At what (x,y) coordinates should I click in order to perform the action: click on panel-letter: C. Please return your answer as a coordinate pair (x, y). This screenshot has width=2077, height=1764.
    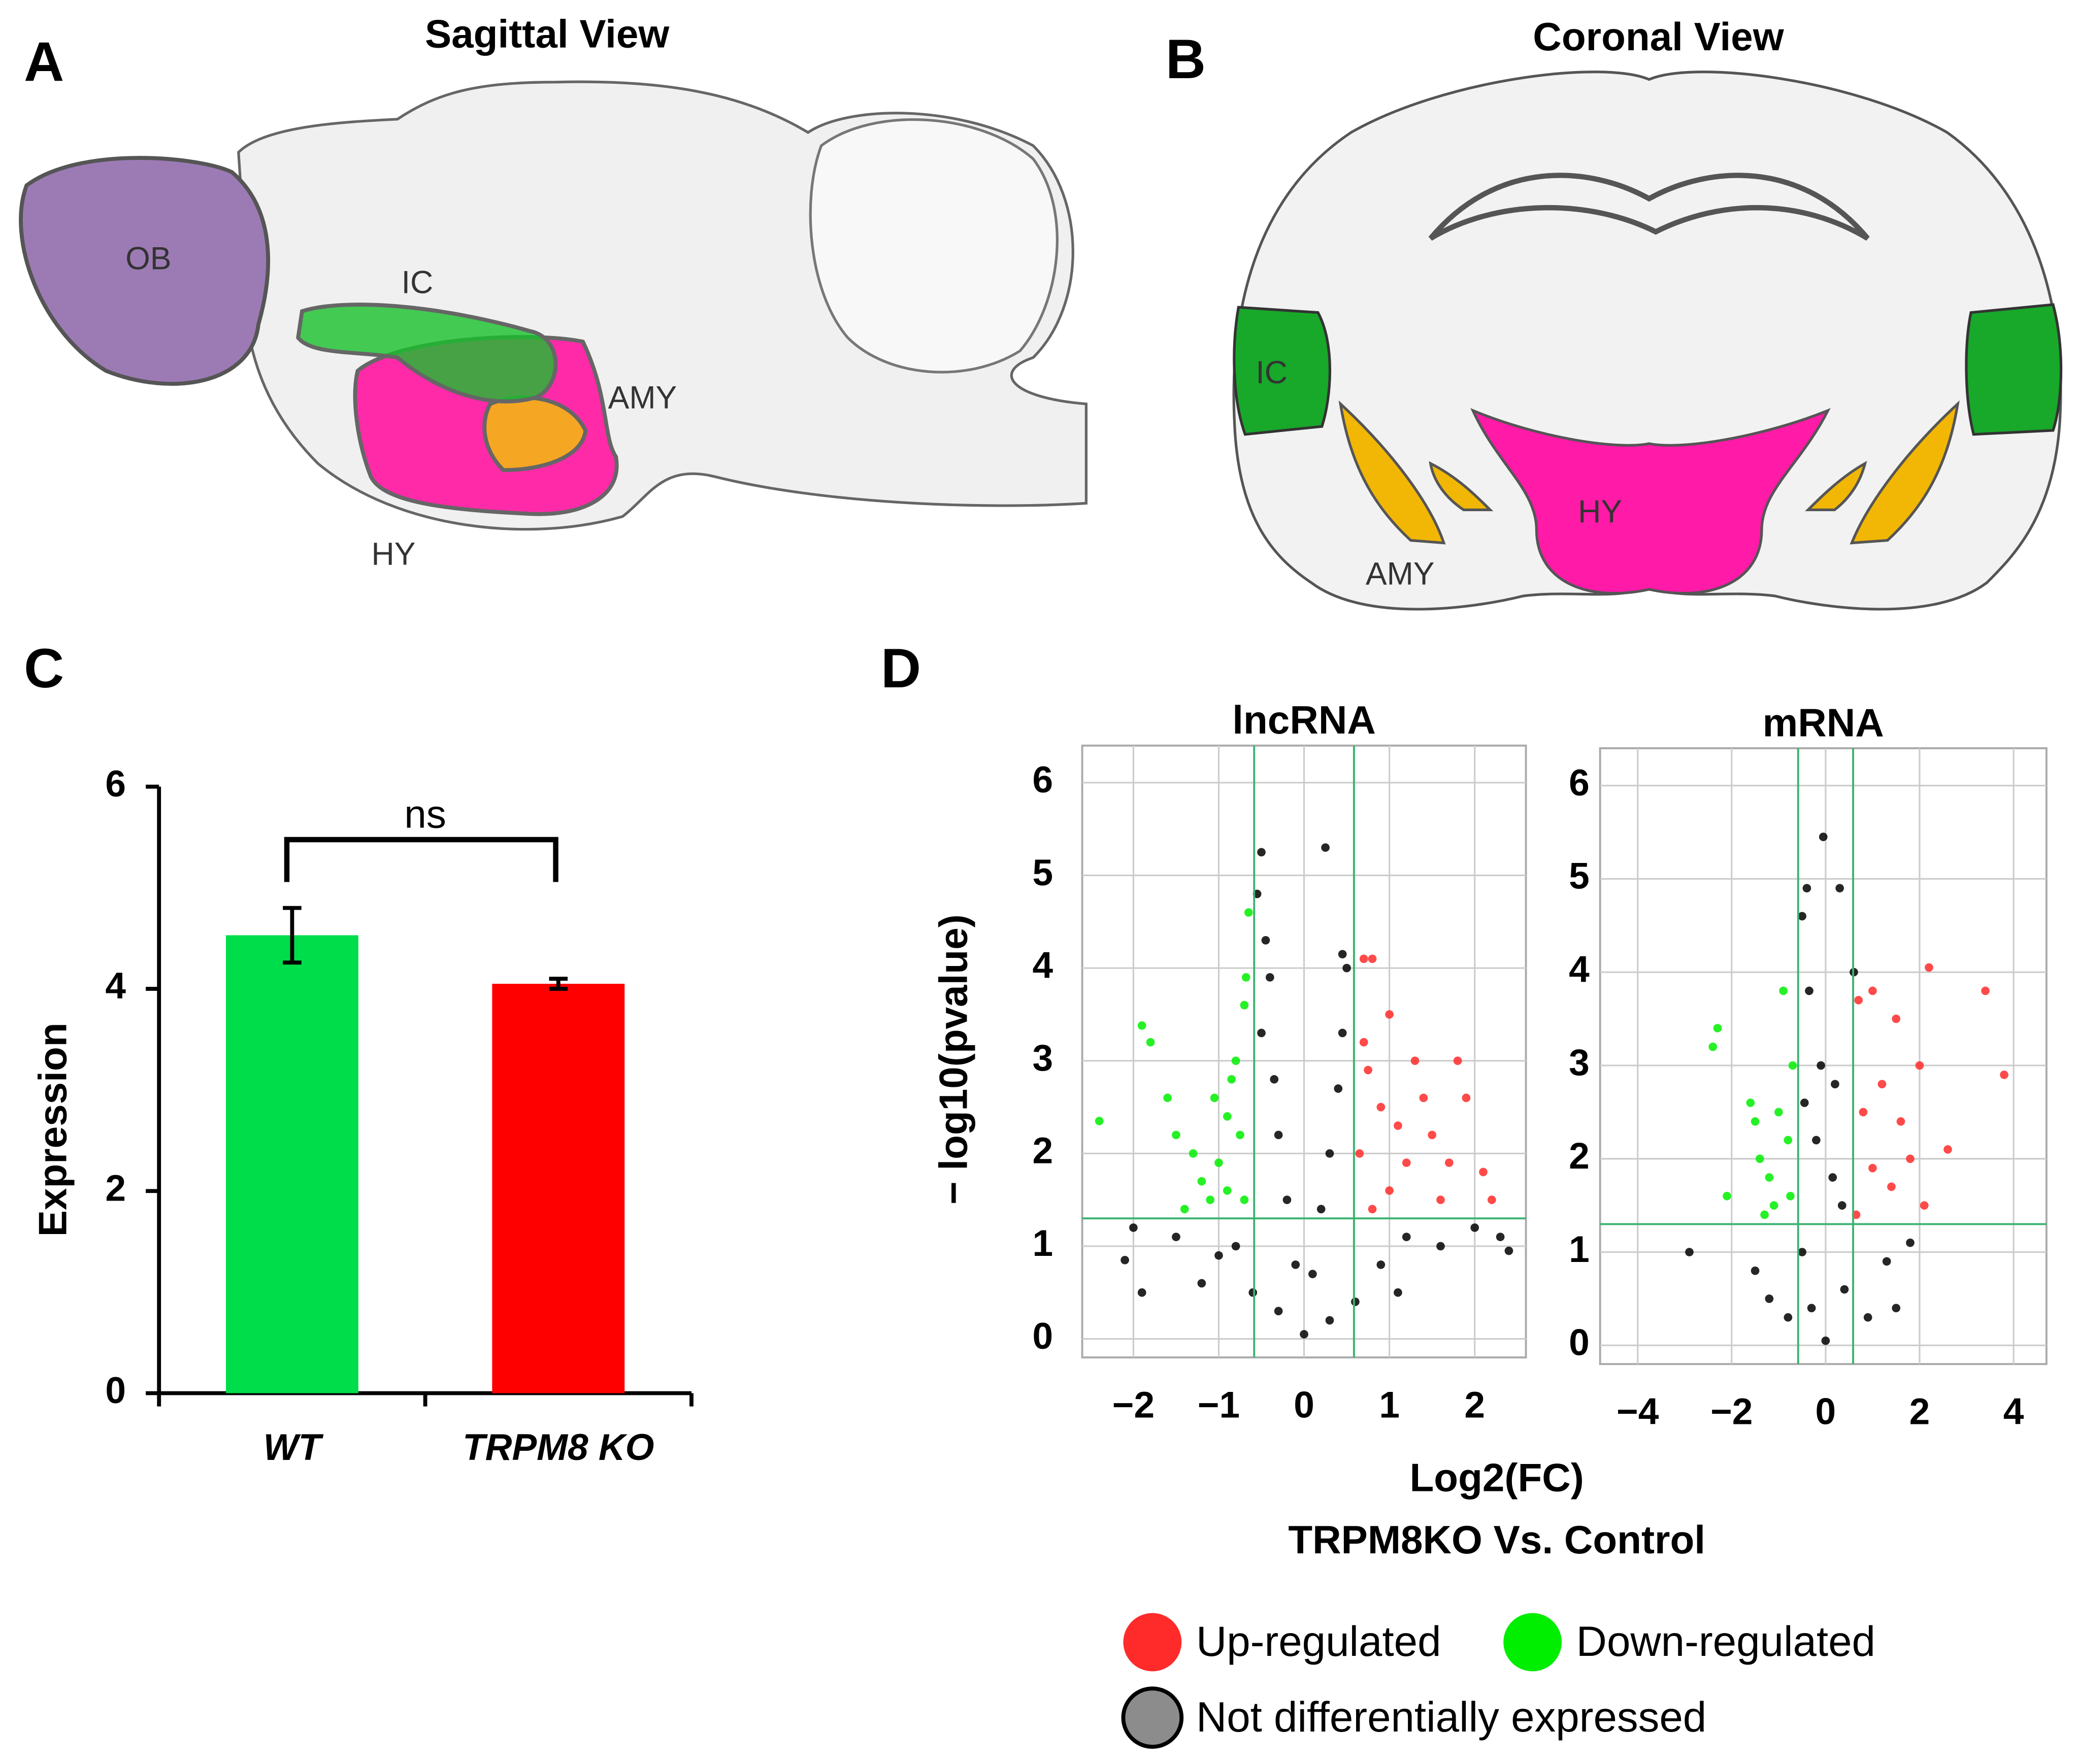
    Looking at the image, I should click on (44, 669).